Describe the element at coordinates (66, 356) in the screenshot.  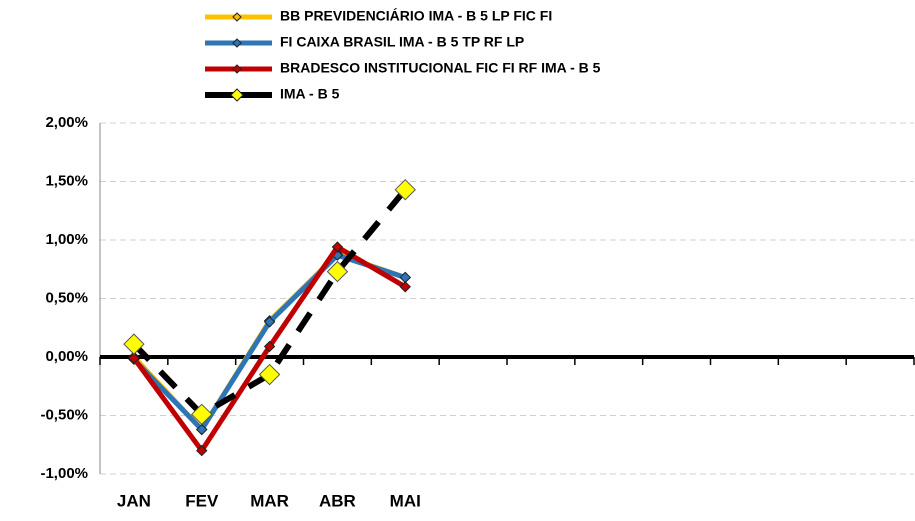
I see `y-tick-label: 0,00%` at that location.